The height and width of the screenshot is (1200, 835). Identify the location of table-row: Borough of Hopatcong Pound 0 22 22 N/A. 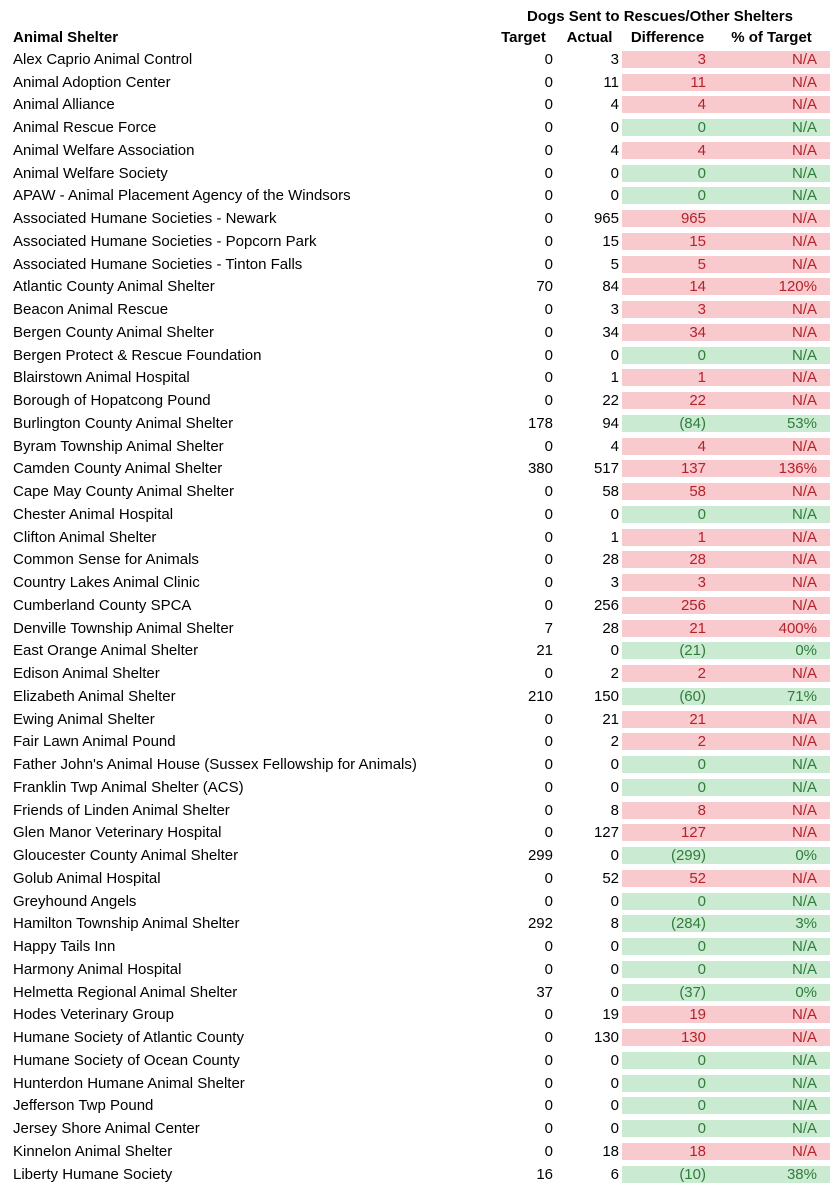
(415, 400).